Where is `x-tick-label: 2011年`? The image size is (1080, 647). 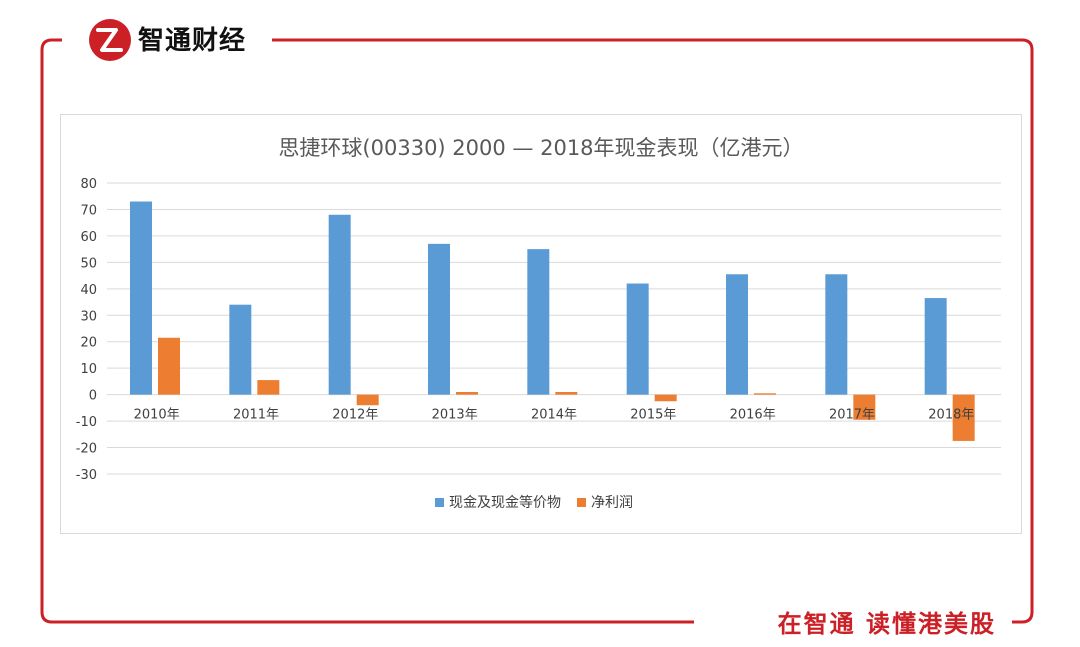
x-tick-label: 2011年 is located at coordinates (256, 415).